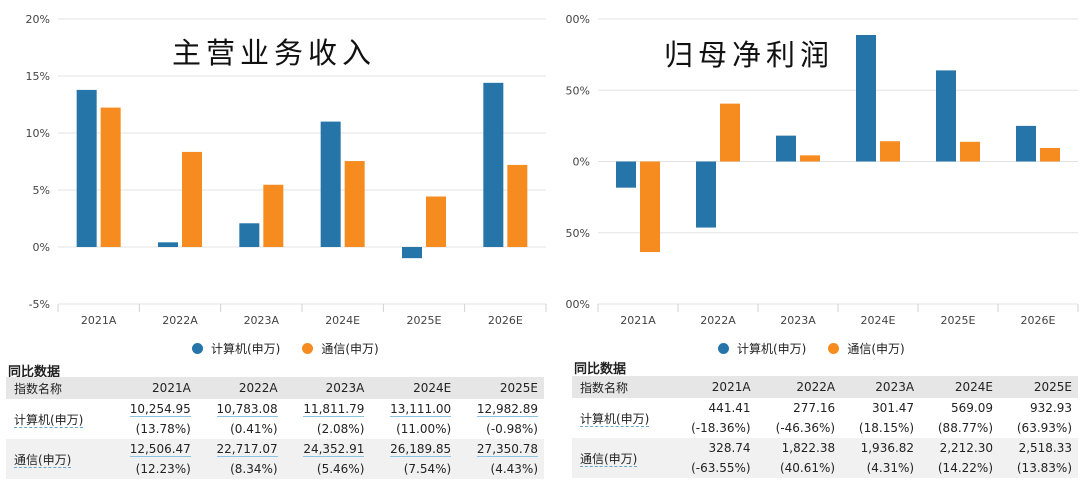  What do you see at coordinates (799, 448) in the screenshot?
I see `table-cell: 1,822.38` at bounding box center [799, 448].